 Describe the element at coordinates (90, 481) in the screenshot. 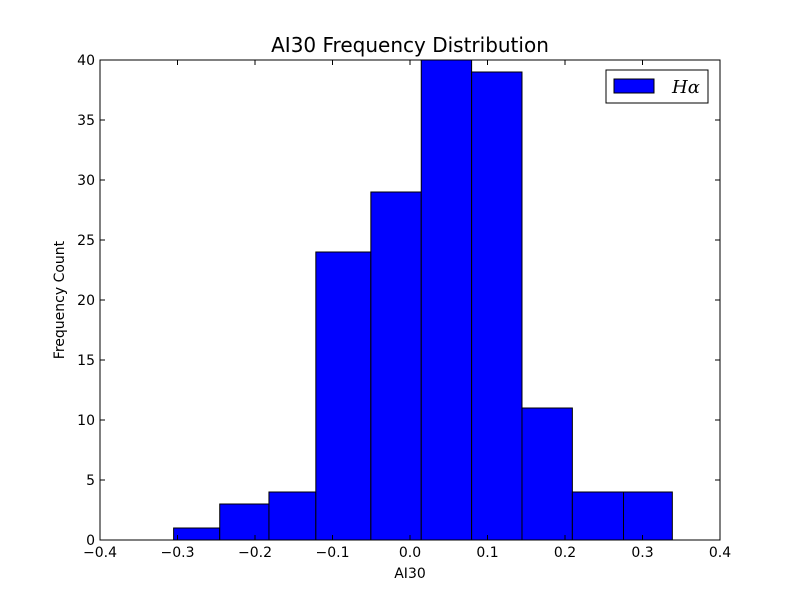

I see `y-tick-label: 5` at that location.